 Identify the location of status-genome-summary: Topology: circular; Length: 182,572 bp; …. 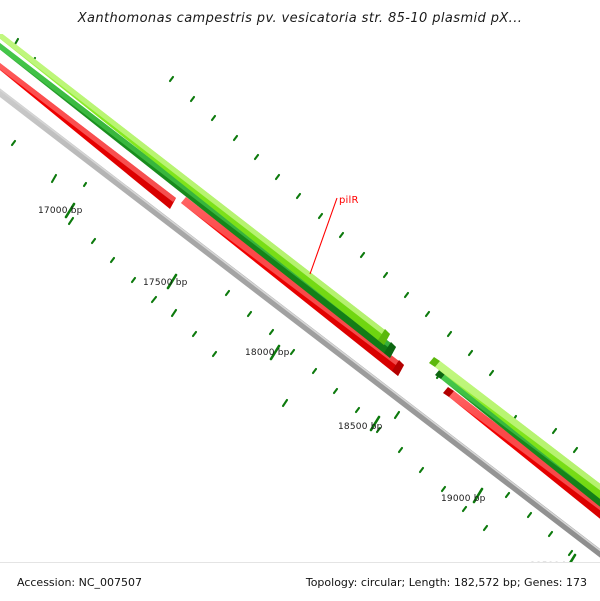
(446, 582).